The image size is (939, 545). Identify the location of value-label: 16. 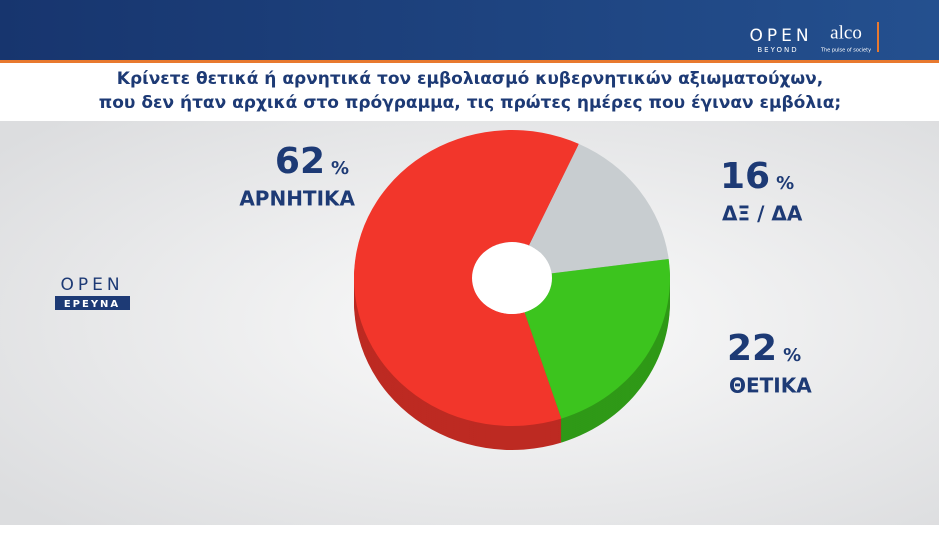
(745, 176).